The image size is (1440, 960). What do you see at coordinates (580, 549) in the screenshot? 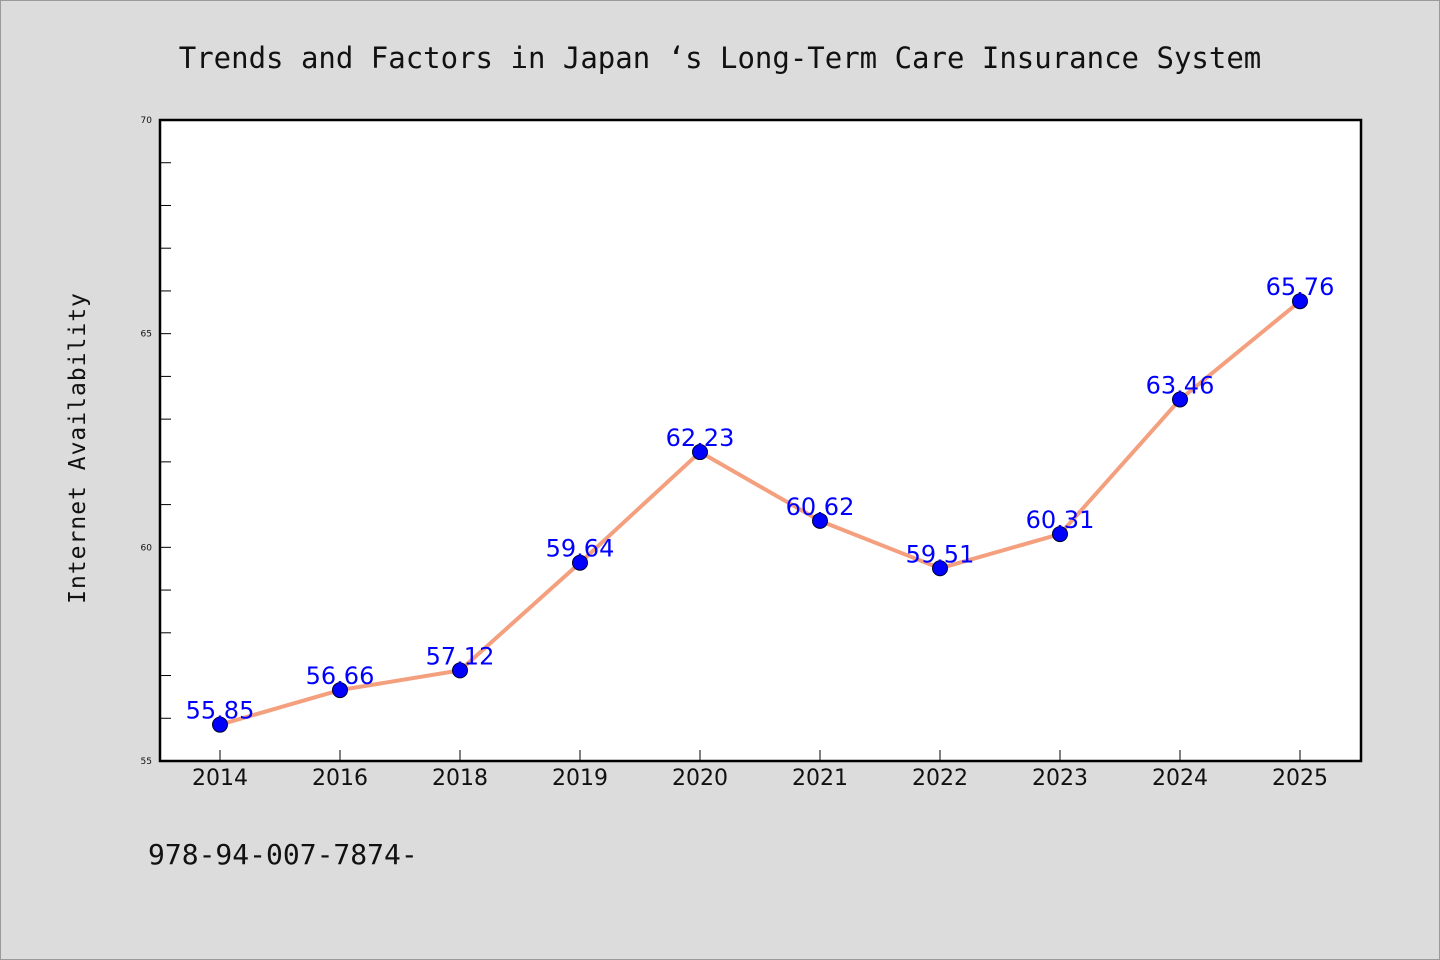
I see `data-label: 59.64` at bounding box center [580, 549].